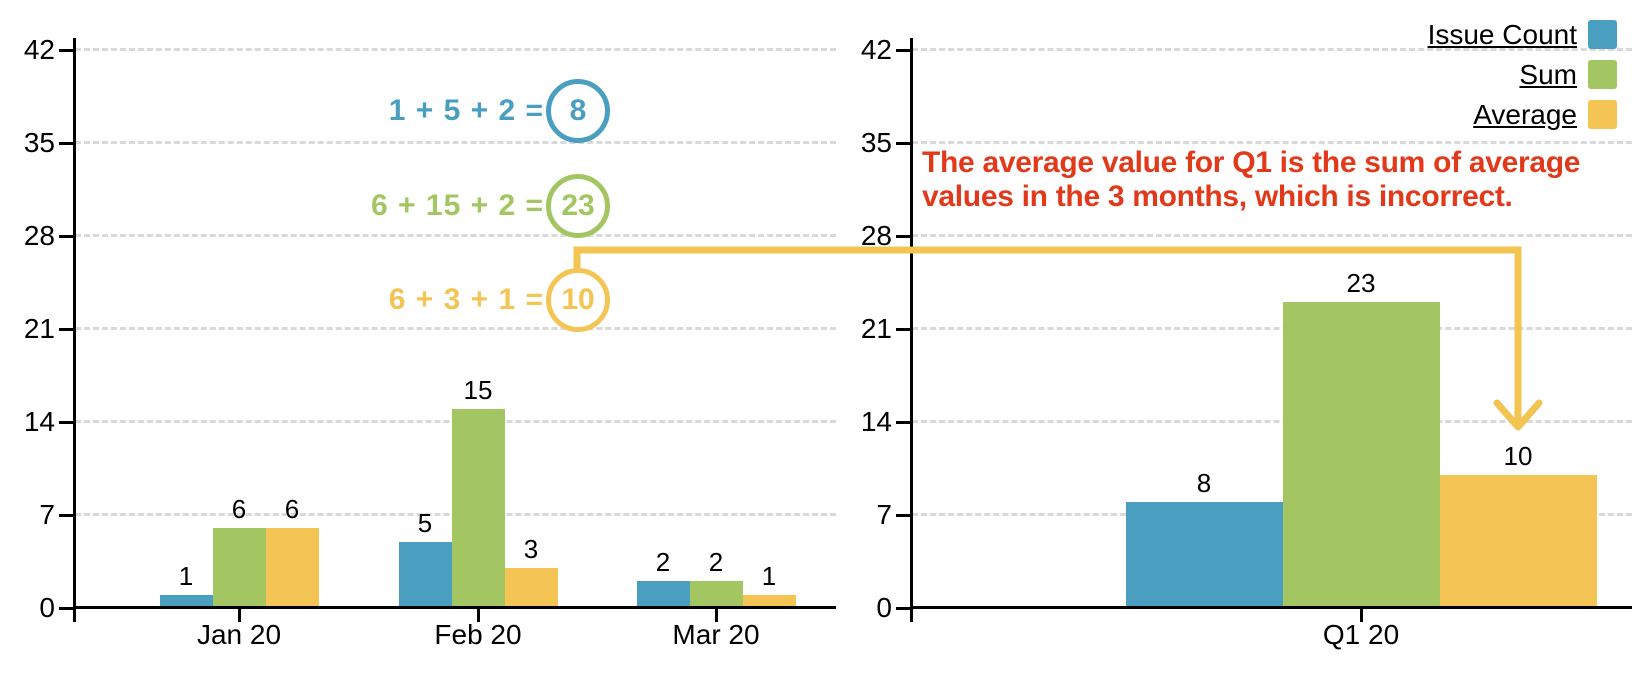 The width and height of the screenshot is (1637, 676). Describe the element at coordinates (578, 300) in the screenshot. I see `equation-result-circle: 10` at that location.